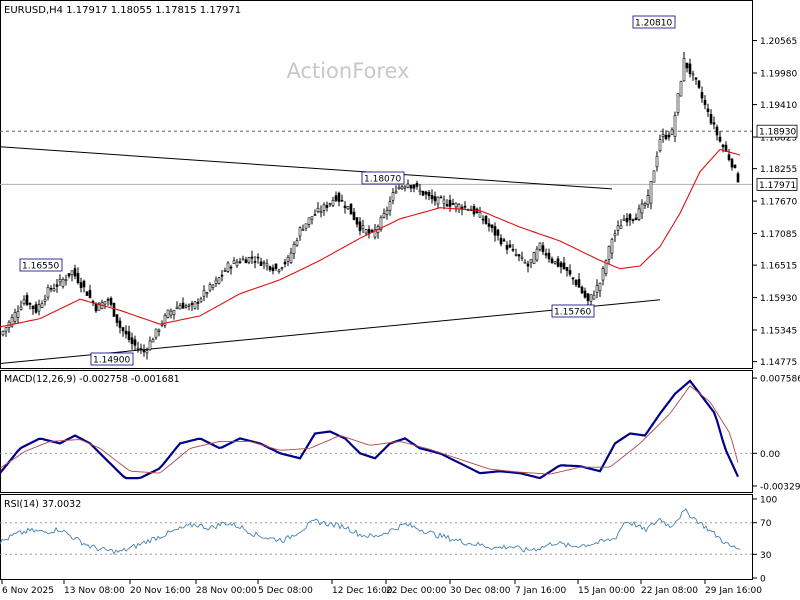 The width and height of the screenshot is (800, 600). I want to click on price-tick-label: 1.14775, so click(778, 363).